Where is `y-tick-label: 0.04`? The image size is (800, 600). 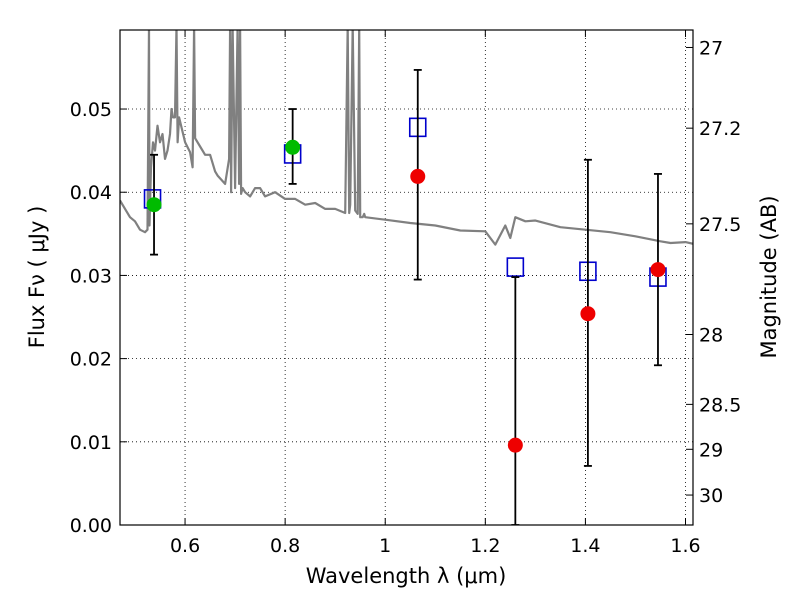 y-tick-label: 0.04 is located at coordinates (91, 193).